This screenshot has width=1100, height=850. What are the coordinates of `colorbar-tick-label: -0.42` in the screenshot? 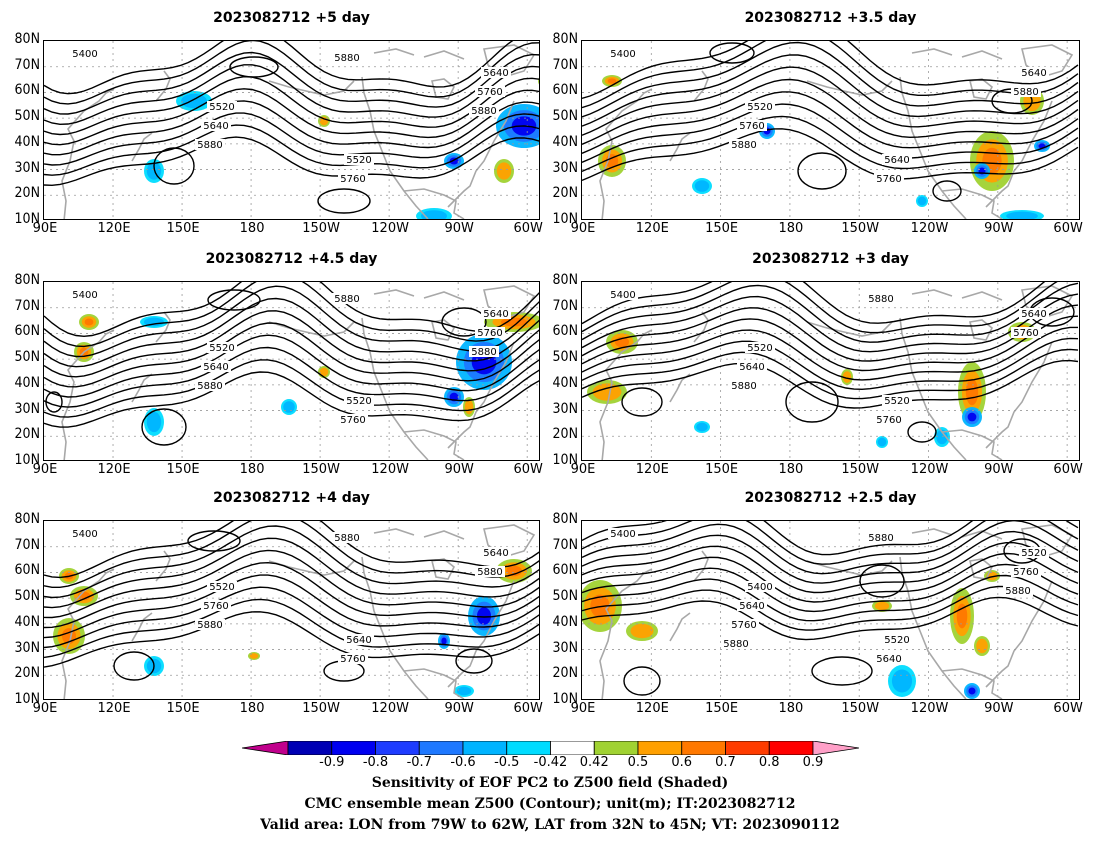 It's located at (550, 762).